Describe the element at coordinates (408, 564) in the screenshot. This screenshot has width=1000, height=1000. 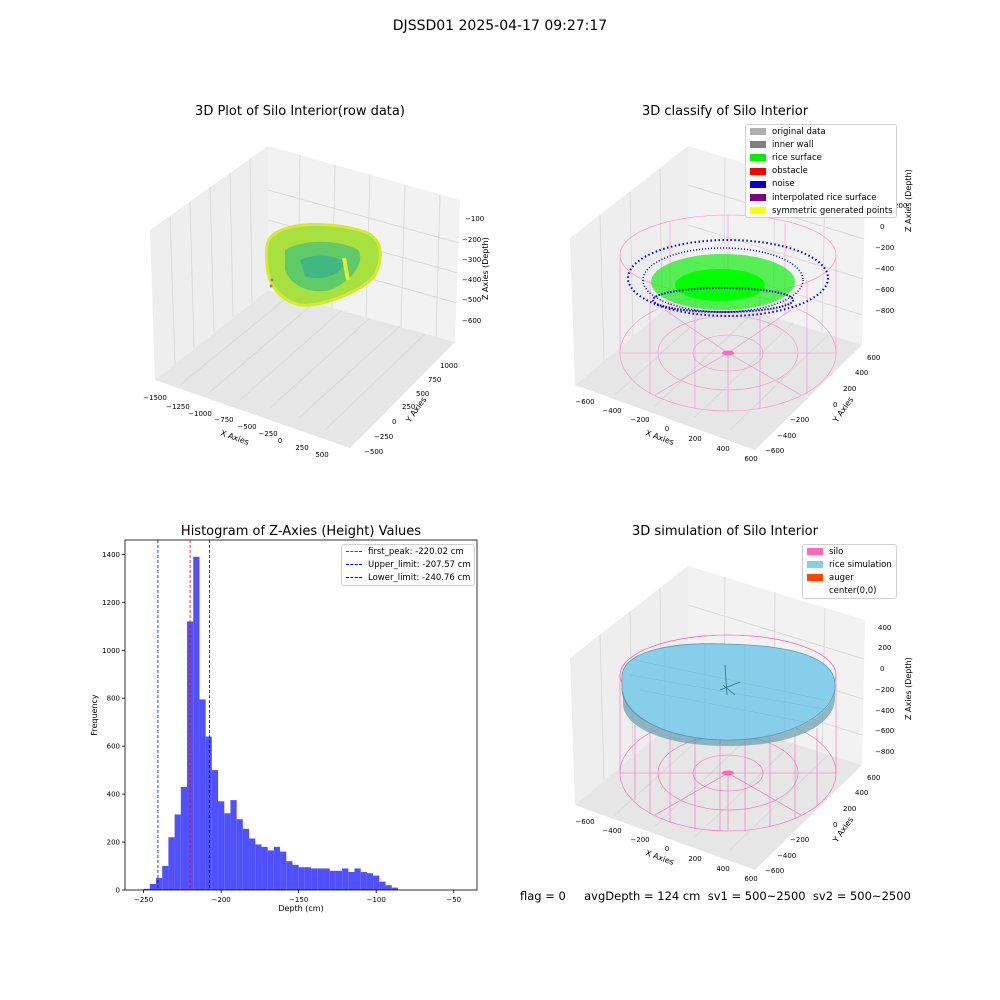
I see `legend-entry: Upper_limit: -207.57 cm` at that location.